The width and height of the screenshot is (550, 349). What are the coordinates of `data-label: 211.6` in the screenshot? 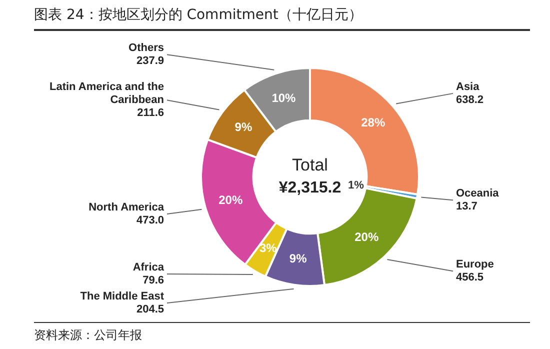 It's located at (150, 113).